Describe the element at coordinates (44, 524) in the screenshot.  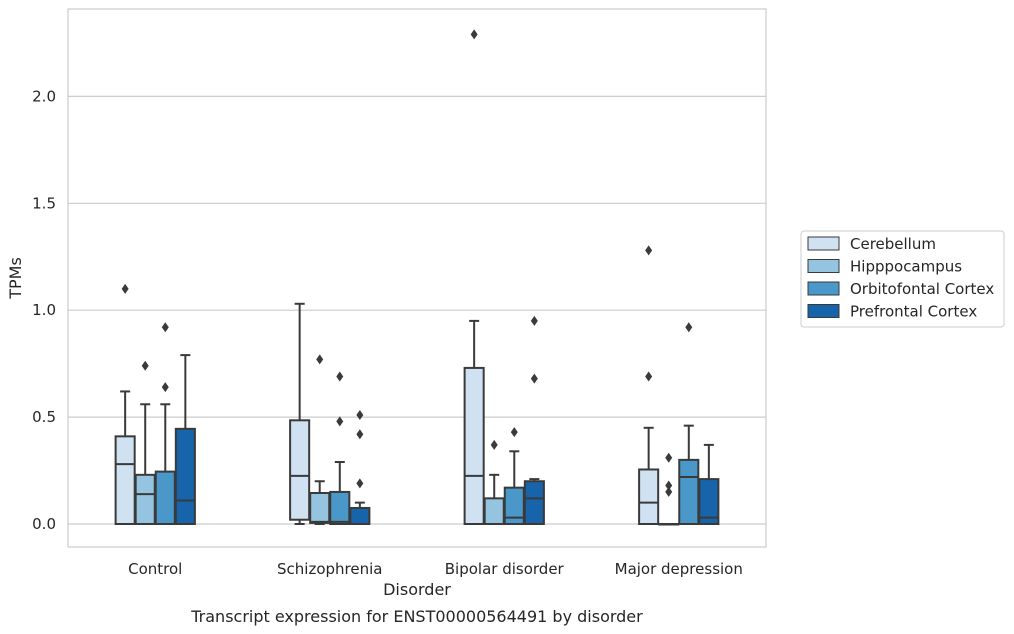
I see `y-tick-label: 0.0` at that location.